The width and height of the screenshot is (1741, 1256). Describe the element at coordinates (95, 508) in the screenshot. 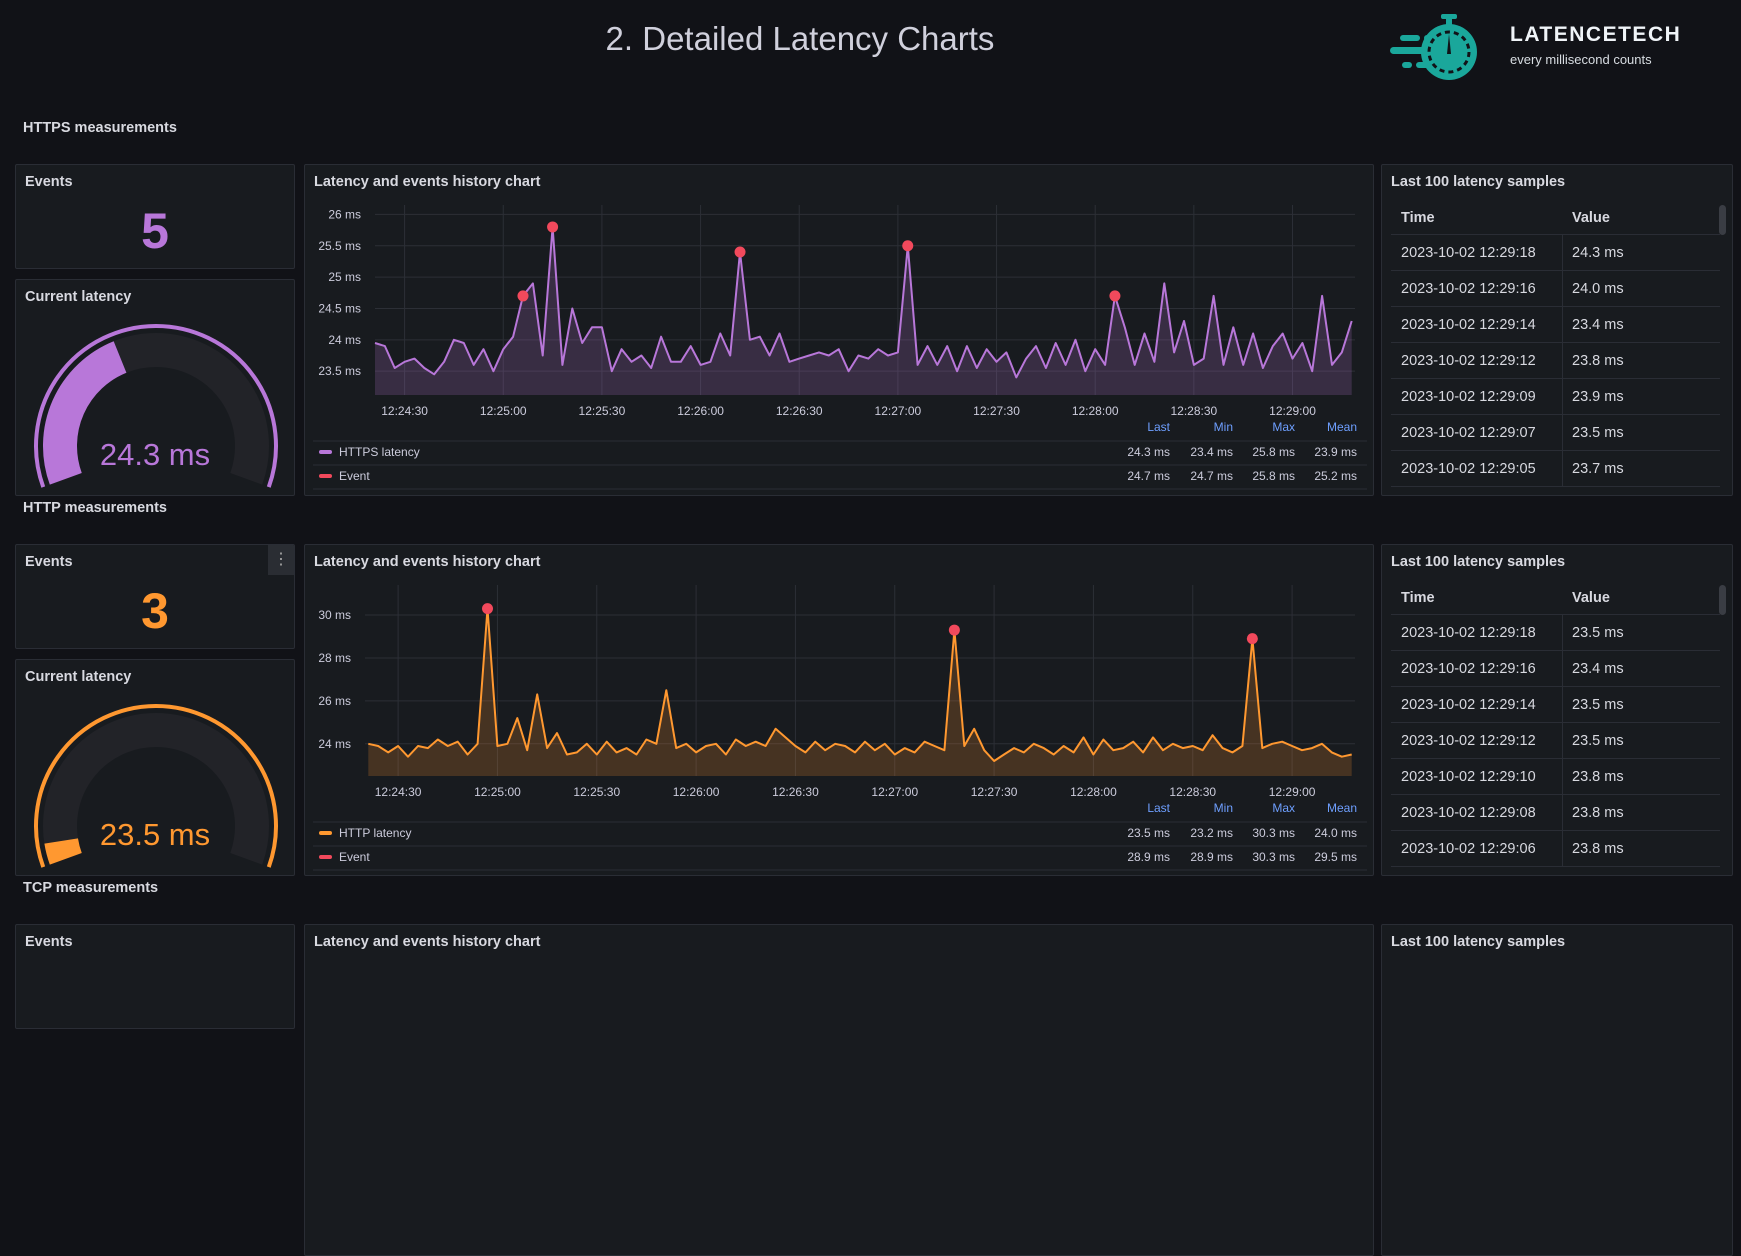

I see `section-heading: HTTP measurements` at that location.